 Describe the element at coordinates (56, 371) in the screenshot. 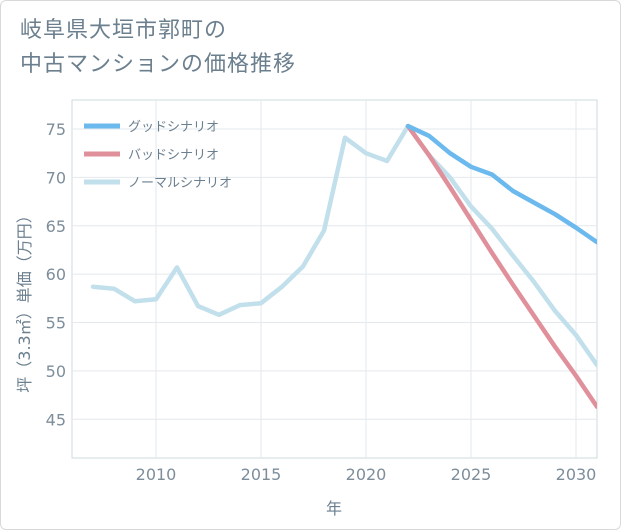

I see `y-tick-label: 50` at that location.